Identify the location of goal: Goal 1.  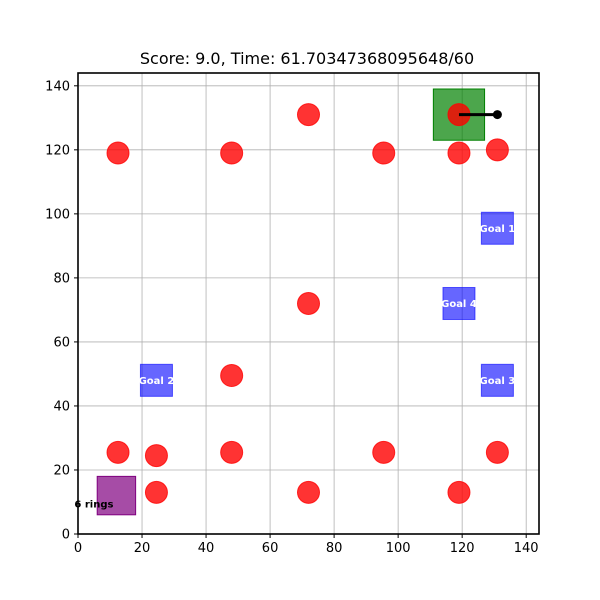
(498, 228).